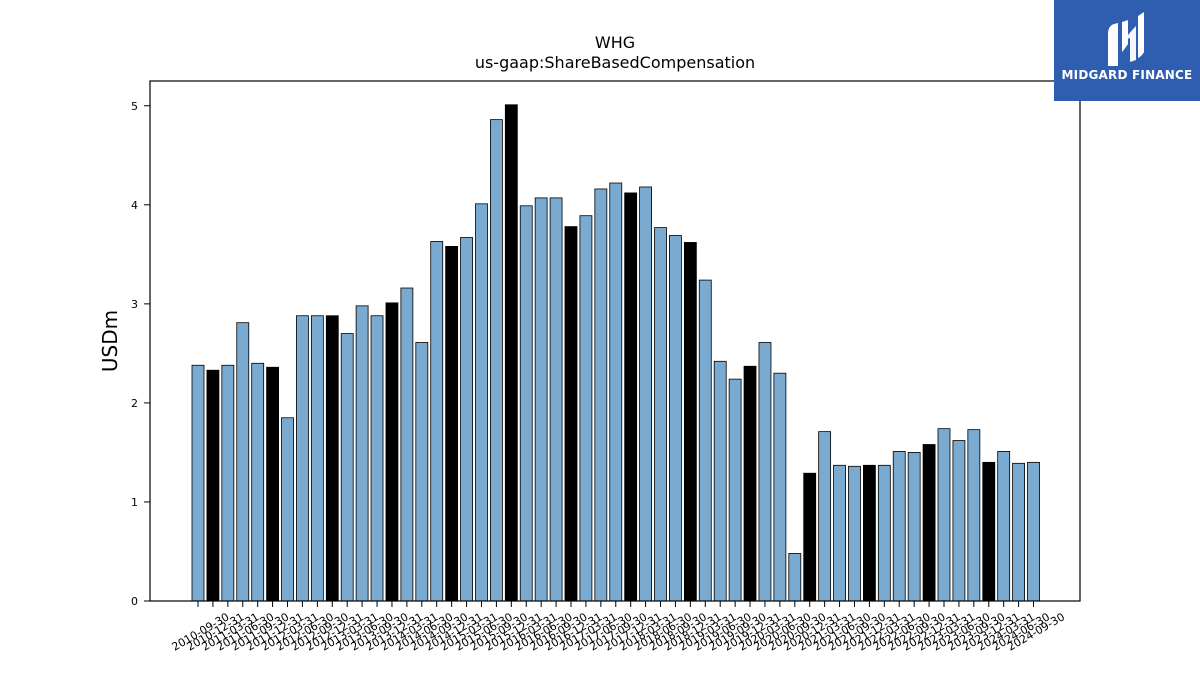 Image resolution: width=1200 pixels, height=675 pixels. Describe the element at coordinates (134, 205) in the screenshot. I see `y-tick-label: 4` at that location.